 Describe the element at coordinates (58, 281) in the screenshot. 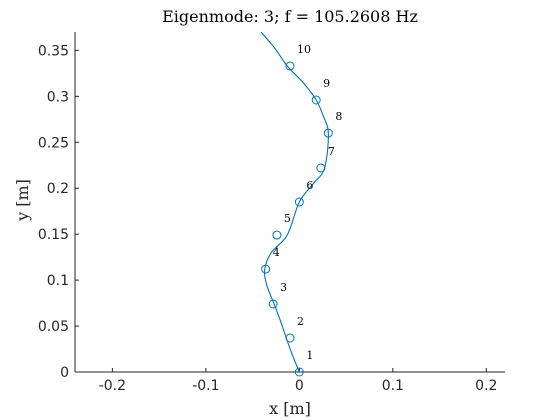

I see `y-tick-label: 0.1` at that location.